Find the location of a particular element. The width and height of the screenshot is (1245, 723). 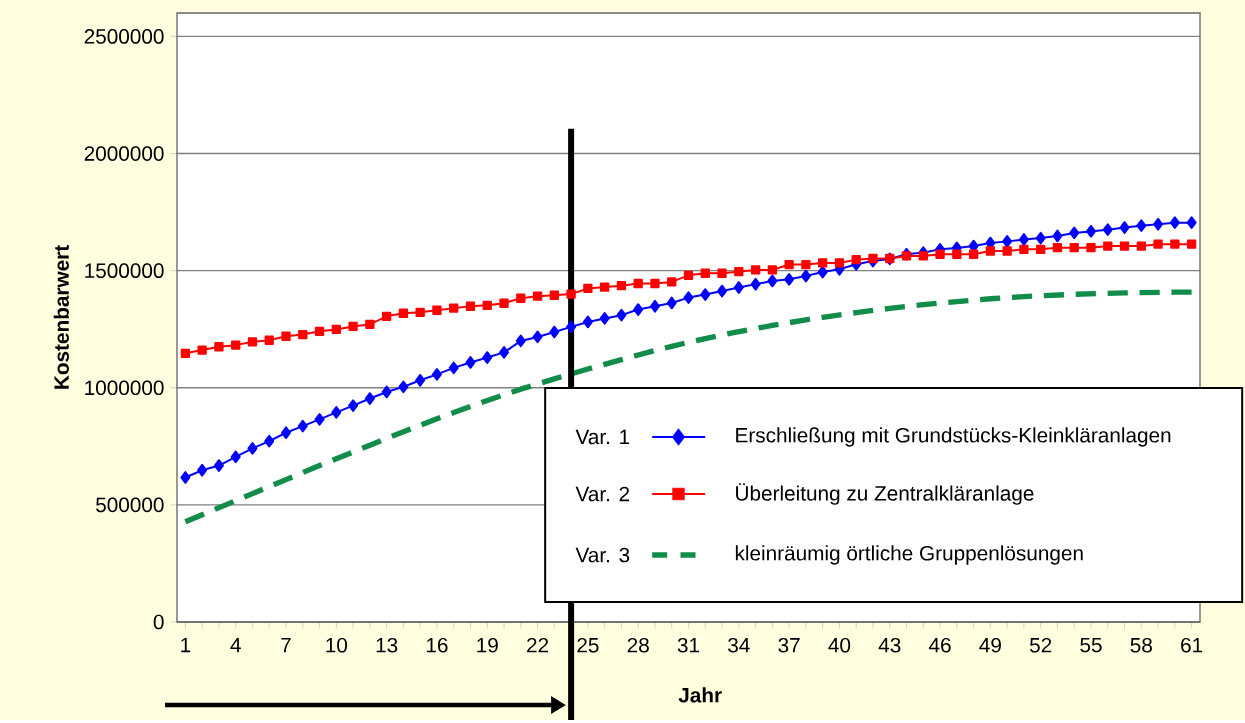

x-tick-label: 13 is located at coordinates (387, 645).